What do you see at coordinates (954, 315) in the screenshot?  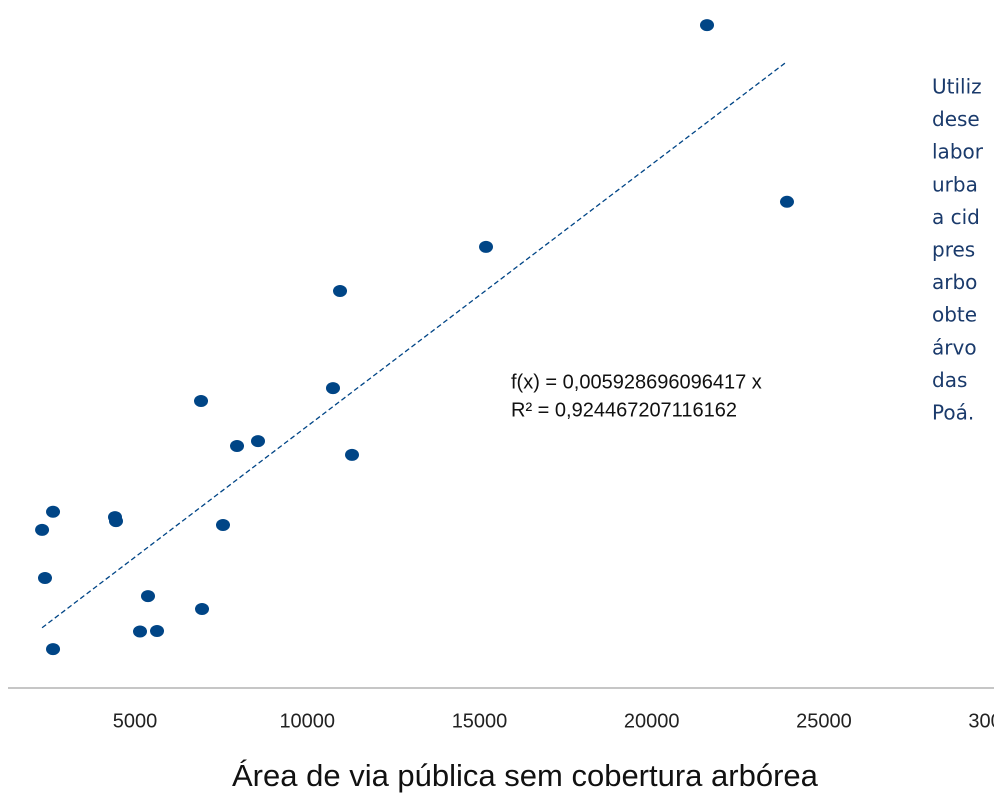 I see `side-text: obte` at bounding box center [954, 315].